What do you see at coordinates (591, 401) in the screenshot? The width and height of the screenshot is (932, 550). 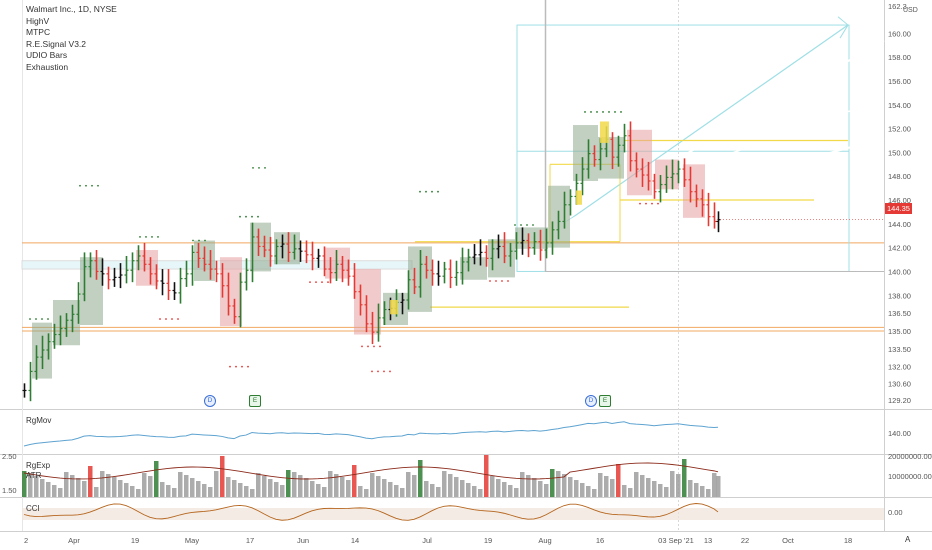 I see `dividend-badge-2: D` at bounding box center [591, 401].